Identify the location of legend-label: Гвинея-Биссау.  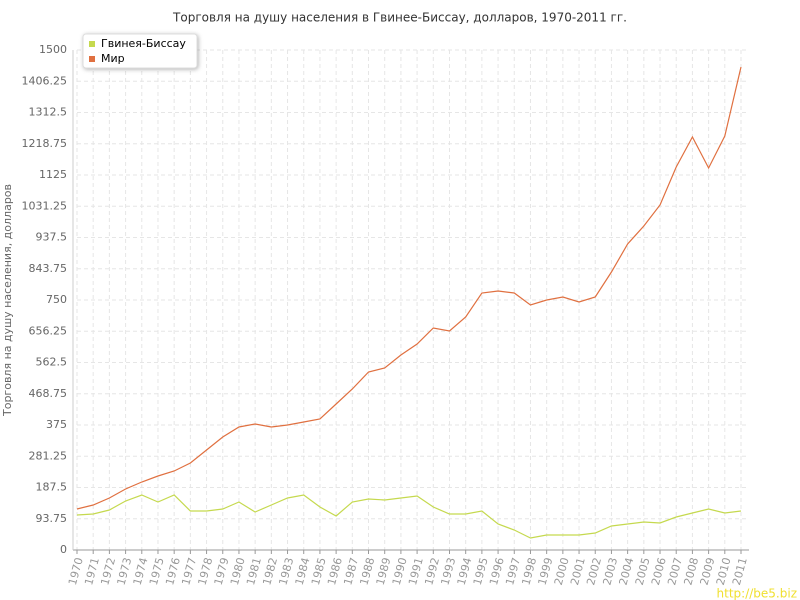
(143, 43).